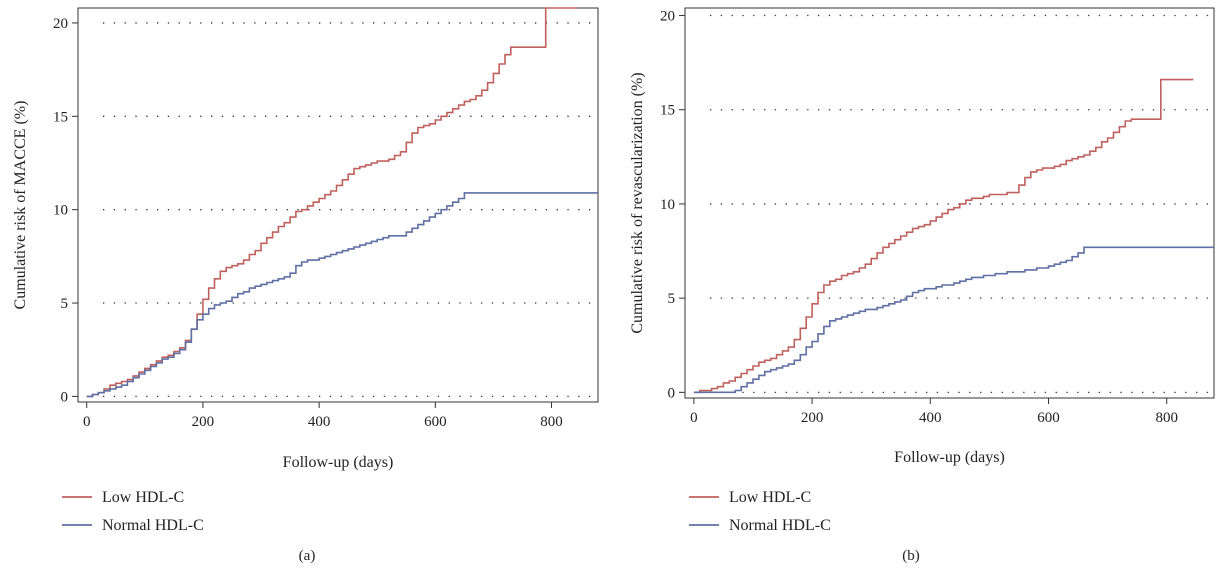 This screenshot has height=570, width=1218. I want to click on series-line-normal-hdl-c, so click(953, 320).